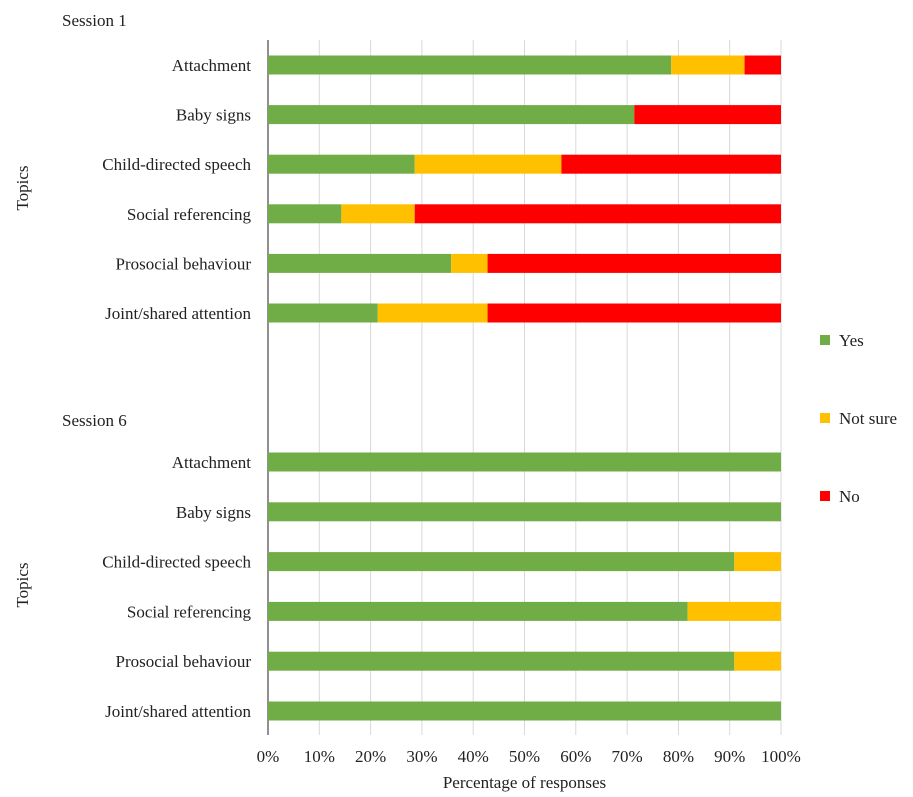  What do you see at coordinates (473, 756) in the screenshot?
I see `x-tick-label: 40%` at bounding box center [473, 756].